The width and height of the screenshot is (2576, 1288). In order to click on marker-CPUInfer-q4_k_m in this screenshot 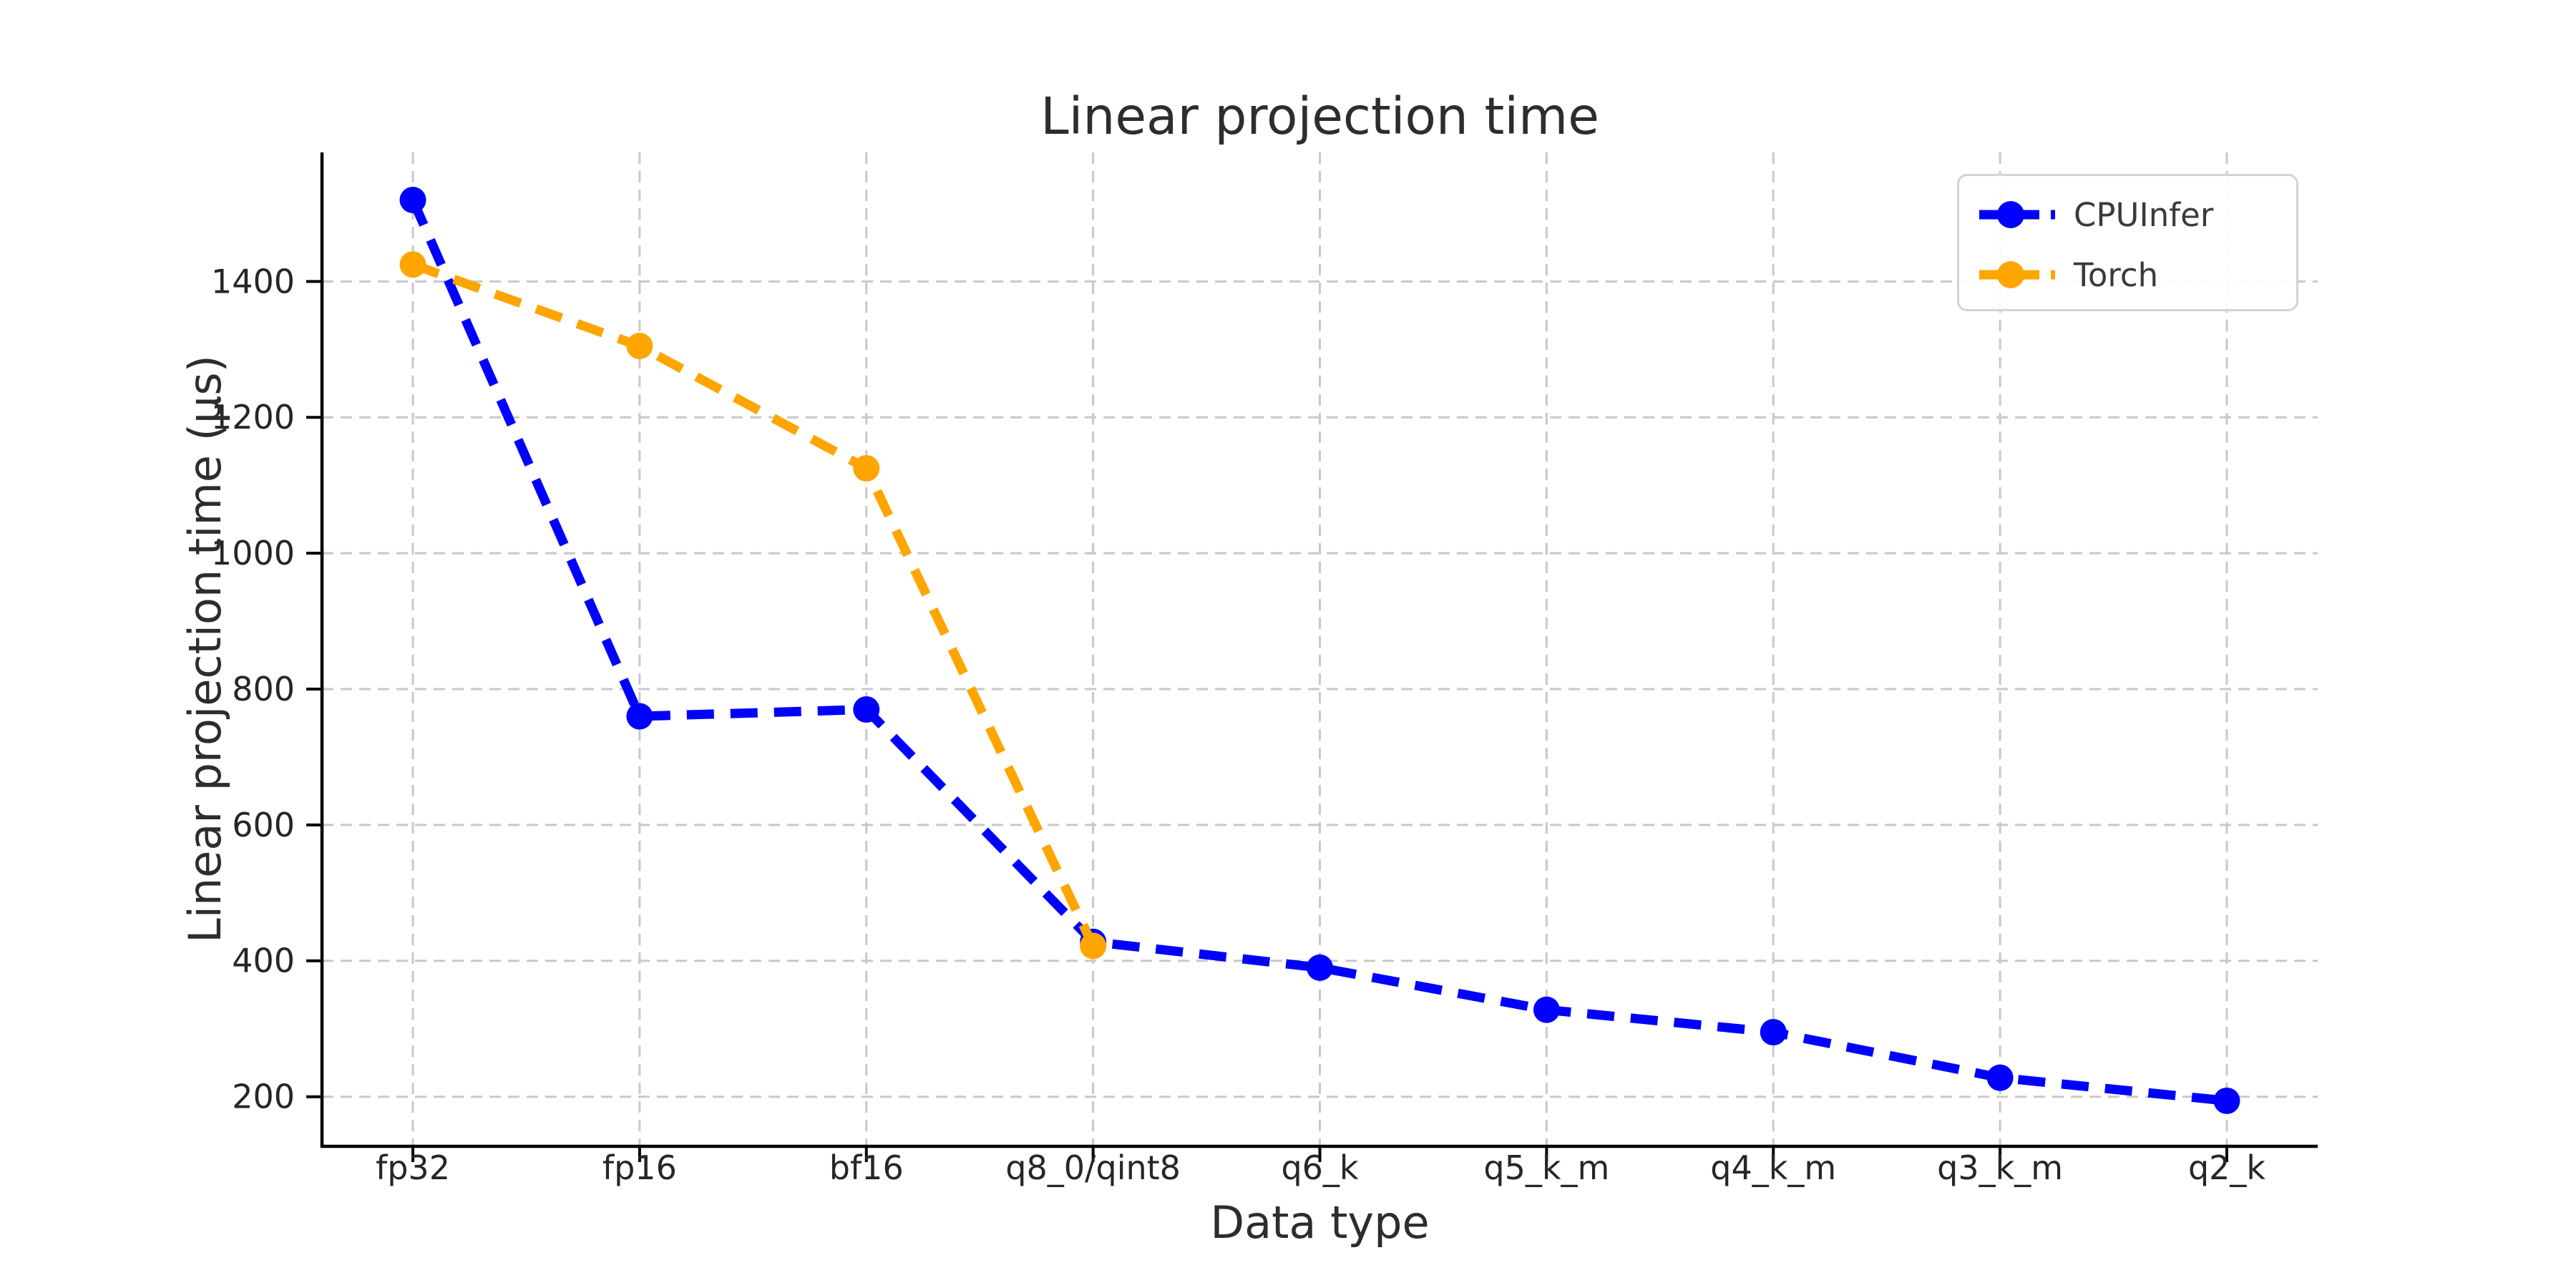, I will do `click(1773, 1031)`.